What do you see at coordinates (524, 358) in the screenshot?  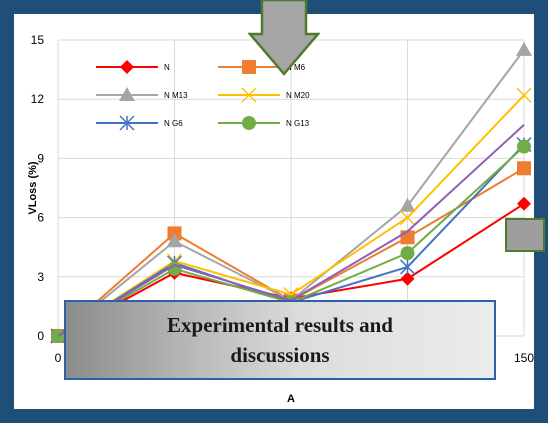 I see `x-tick-label: 150` at bounding box center [524, 358].